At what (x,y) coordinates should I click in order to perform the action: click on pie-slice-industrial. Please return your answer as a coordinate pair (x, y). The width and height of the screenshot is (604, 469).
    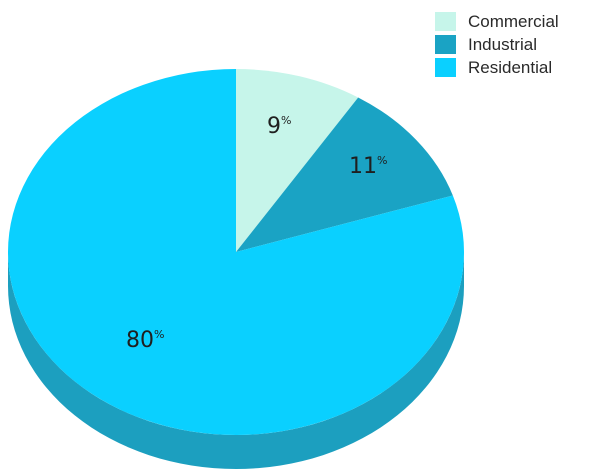
    Looking at the image, I should click on (344, 174).